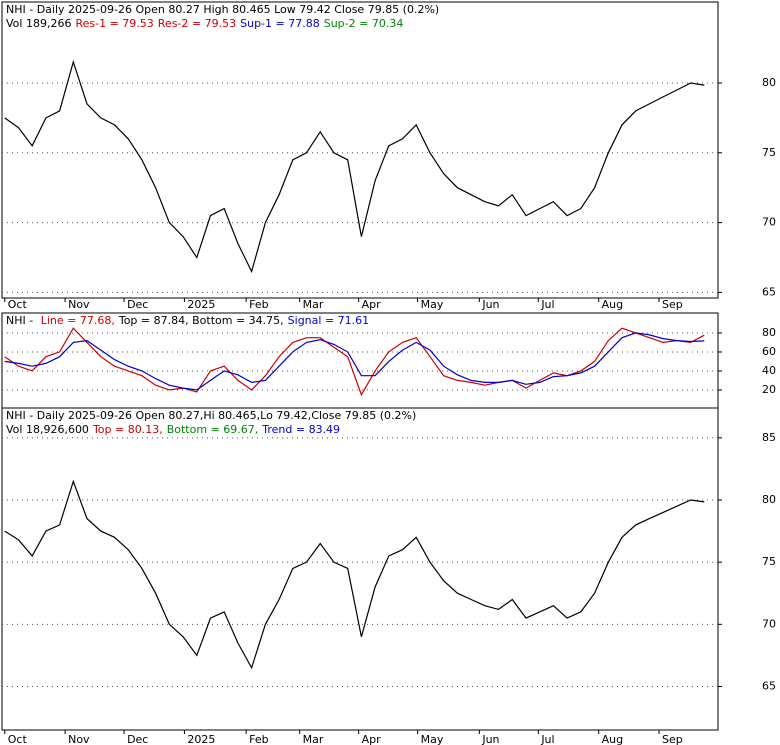 The image size is (780, 745). I want to click on header-part: Bottom = 69.67,, so click(213, 429).